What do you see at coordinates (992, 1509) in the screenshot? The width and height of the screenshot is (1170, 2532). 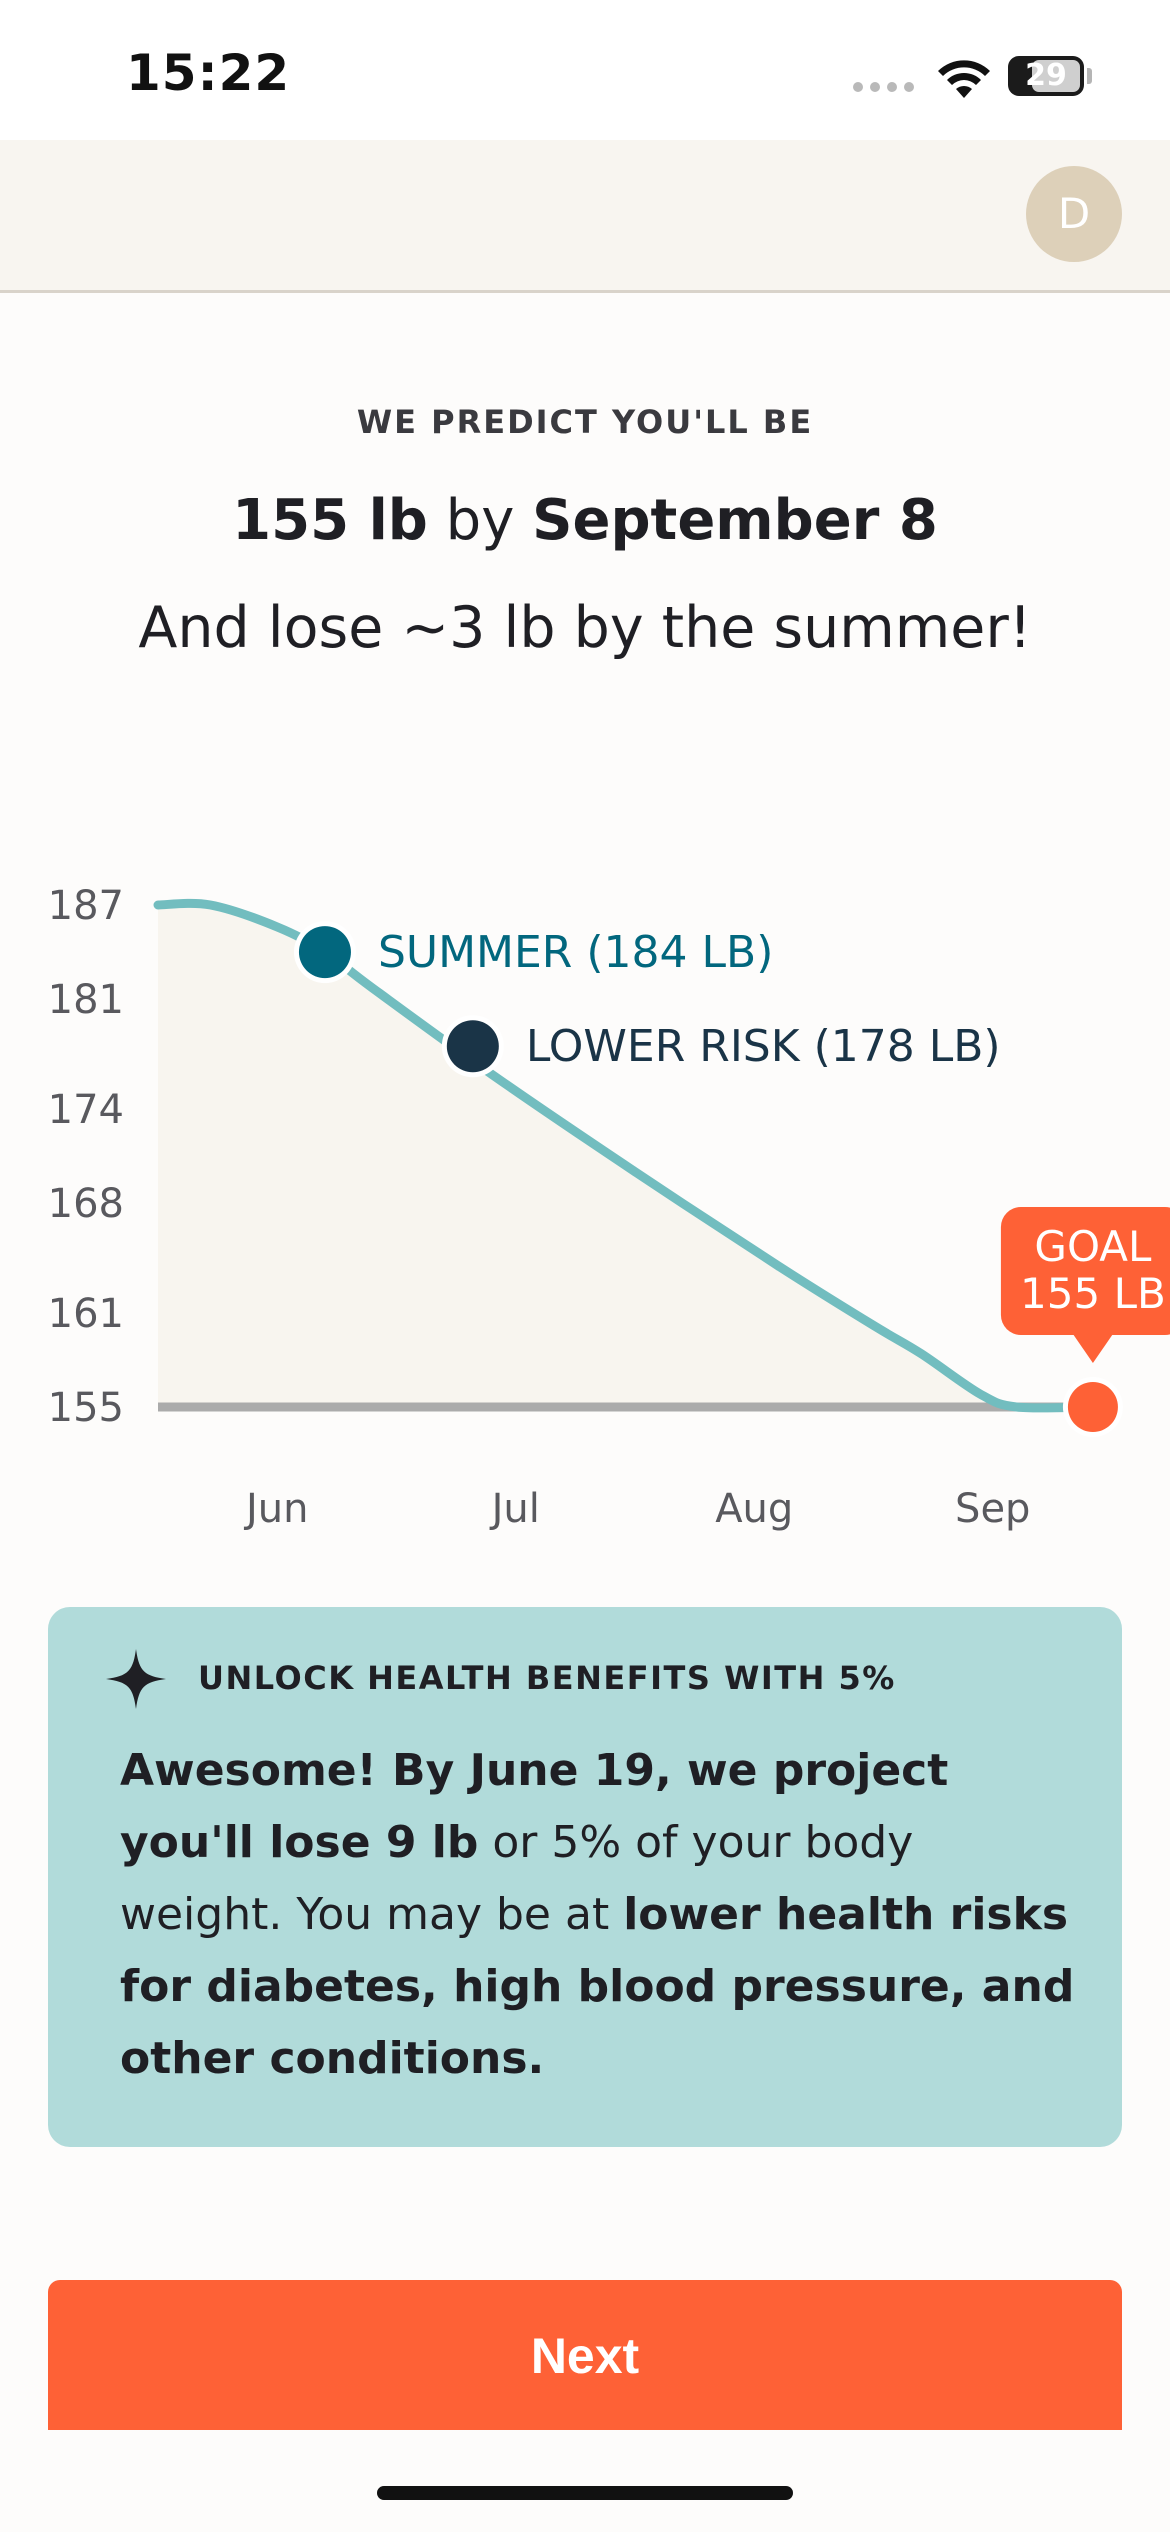 I see `x-tick-label: Sep` at bounding box center [992, 1509].